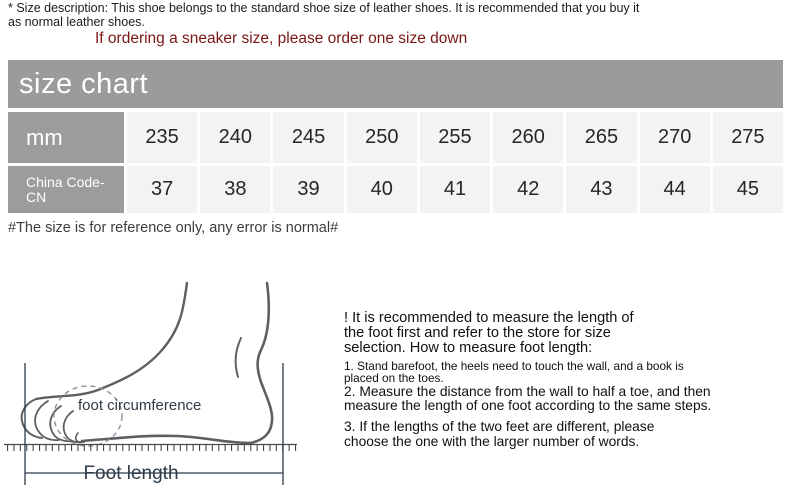 Image resolution: width=790 pixels, height=500 pixels. I want to click on cn-size-cell: 41, so click(455, 189).